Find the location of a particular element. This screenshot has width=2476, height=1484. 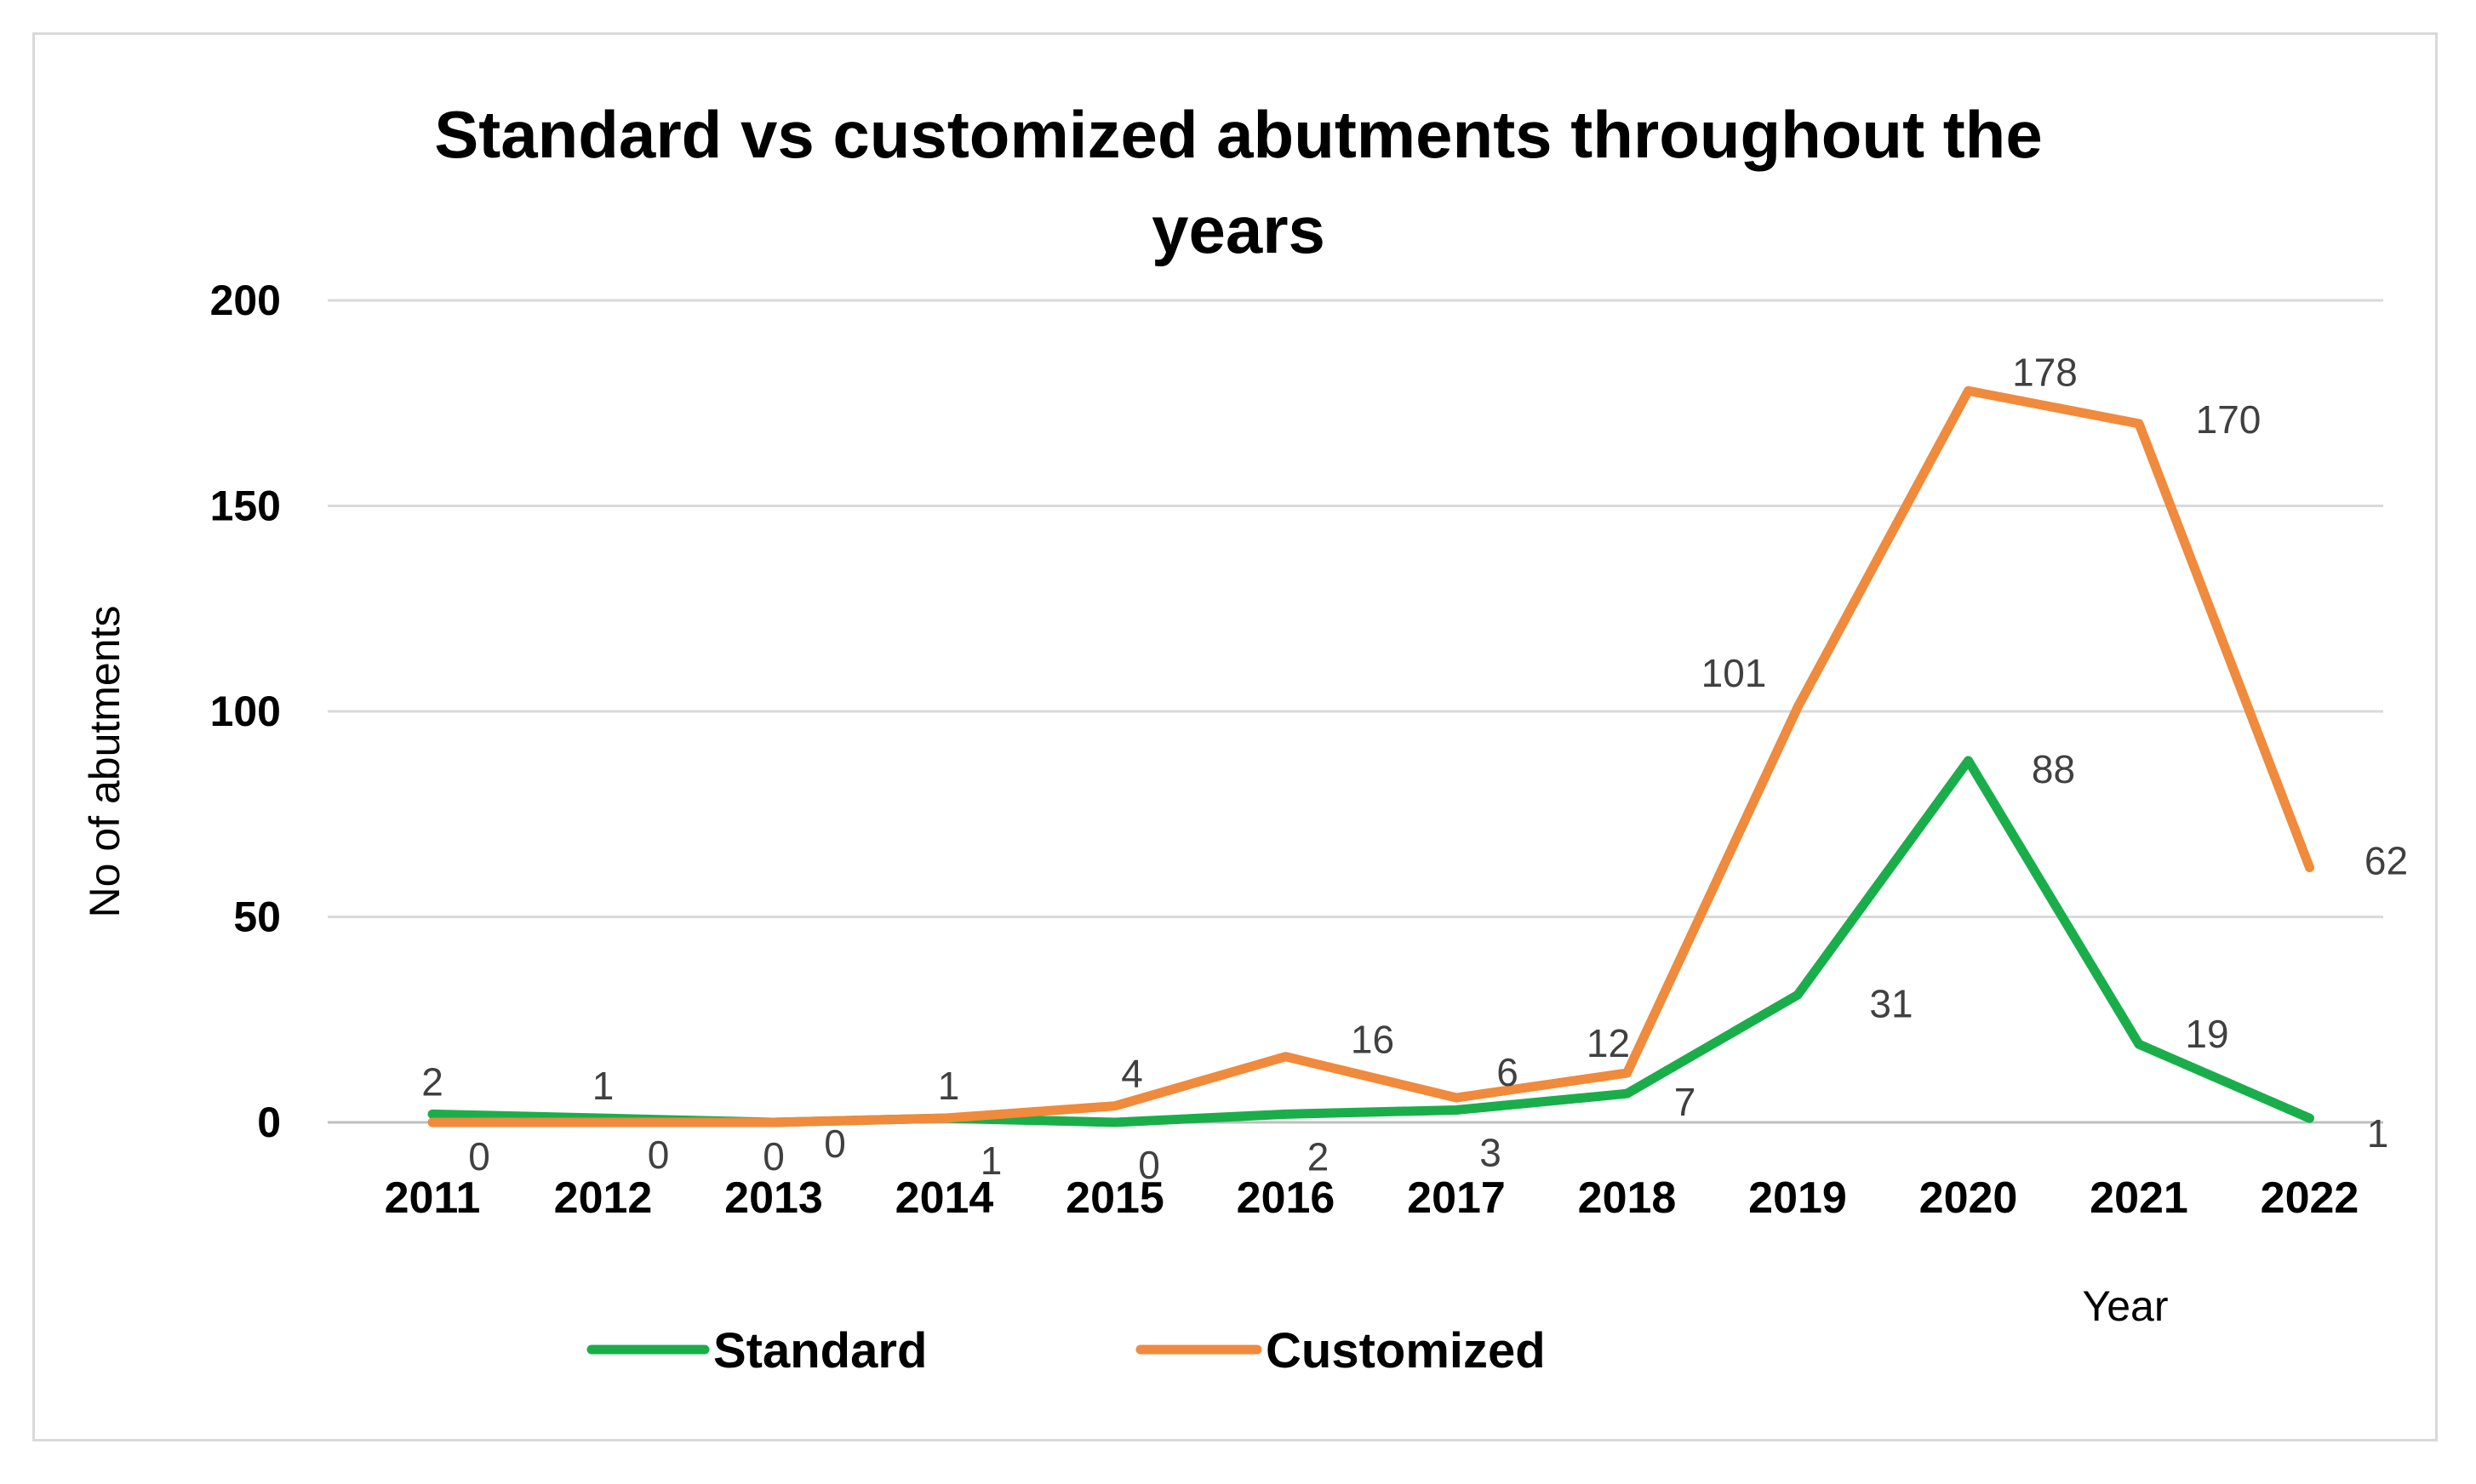

x-tick-label: 2018 is located at coordinates (1627, 1198).